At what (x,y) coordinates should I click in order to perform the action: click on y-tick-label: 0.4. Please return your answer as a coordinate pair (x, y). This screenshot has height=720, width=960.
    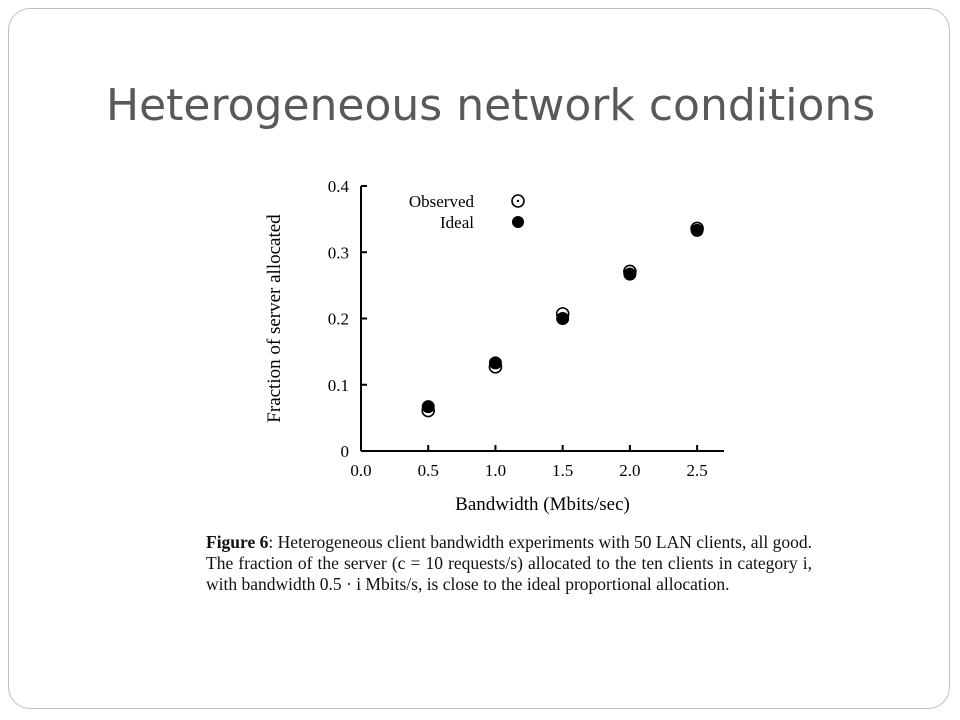
    Looking at the image, I should click on (339, 186).